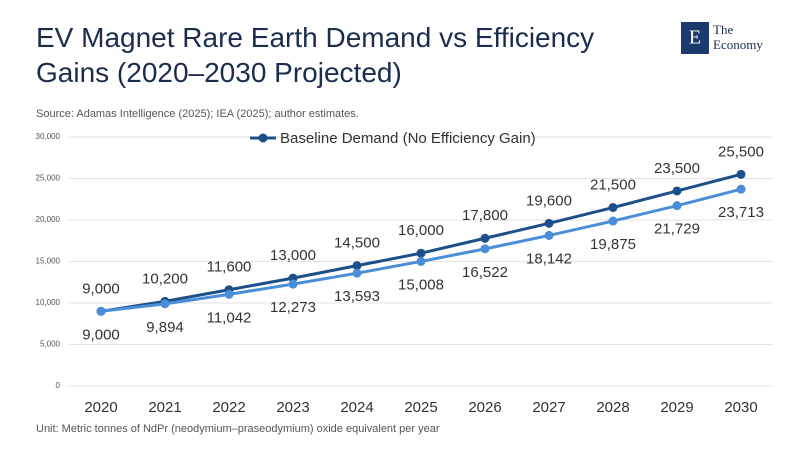  I want to click on x-tick-label: 2029, so click(676, 407).